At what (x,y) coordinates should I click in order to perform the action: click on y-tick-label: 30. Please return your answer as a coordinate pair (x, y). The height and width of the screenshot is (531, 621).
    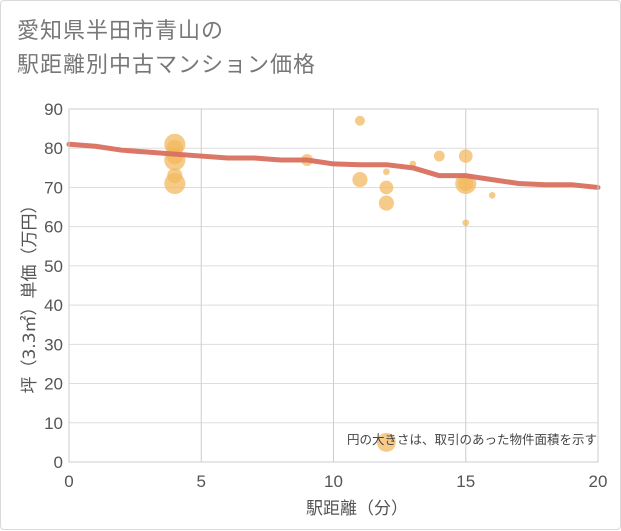
    Looking at the image, I should click on (53, 344).